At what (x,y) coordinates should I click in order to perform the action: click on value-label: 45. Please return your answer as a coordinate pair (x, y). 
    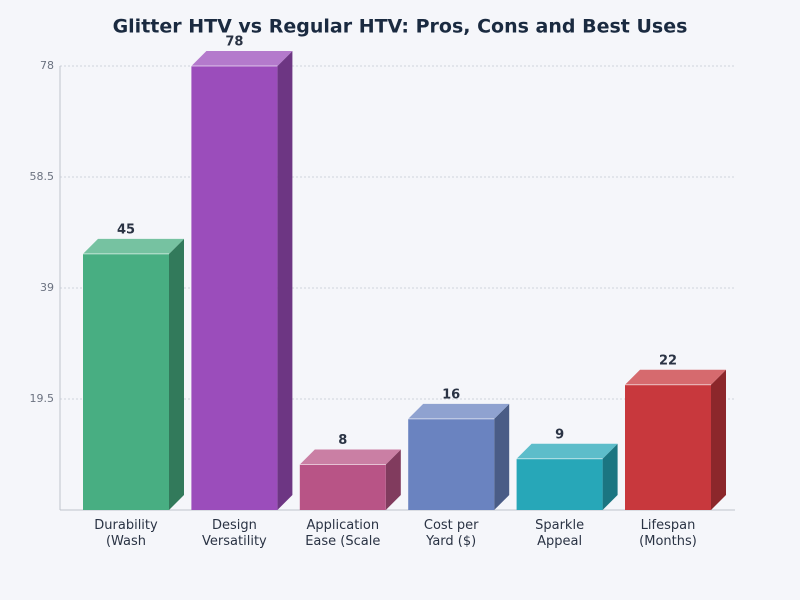
    Looking at the image, I should click on (126, 229).